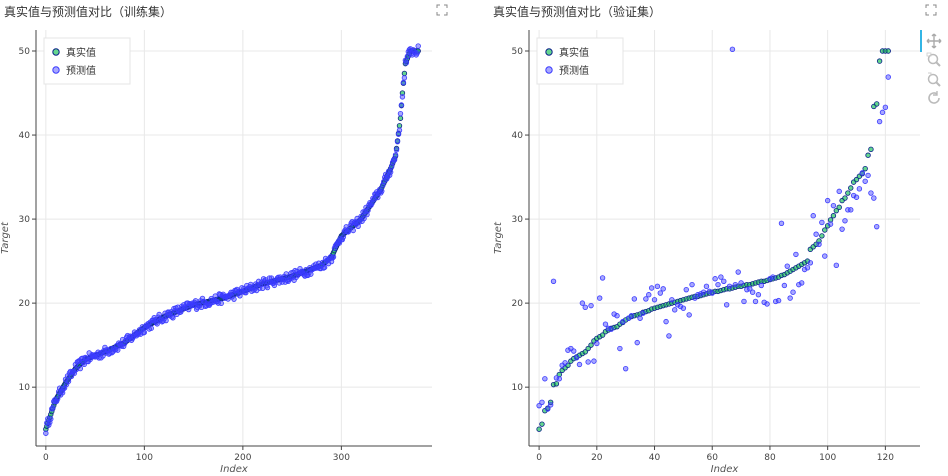 The image size is (948, 476). I want to click on x-axis-label: Index, so click(725, 469).